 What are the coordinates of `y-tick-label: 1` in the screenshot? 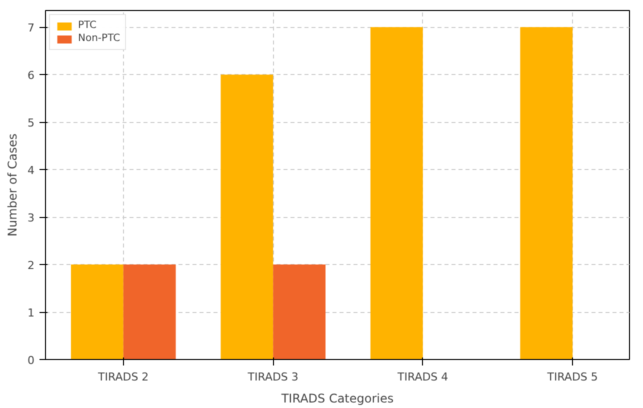 It's located at (31, 313).